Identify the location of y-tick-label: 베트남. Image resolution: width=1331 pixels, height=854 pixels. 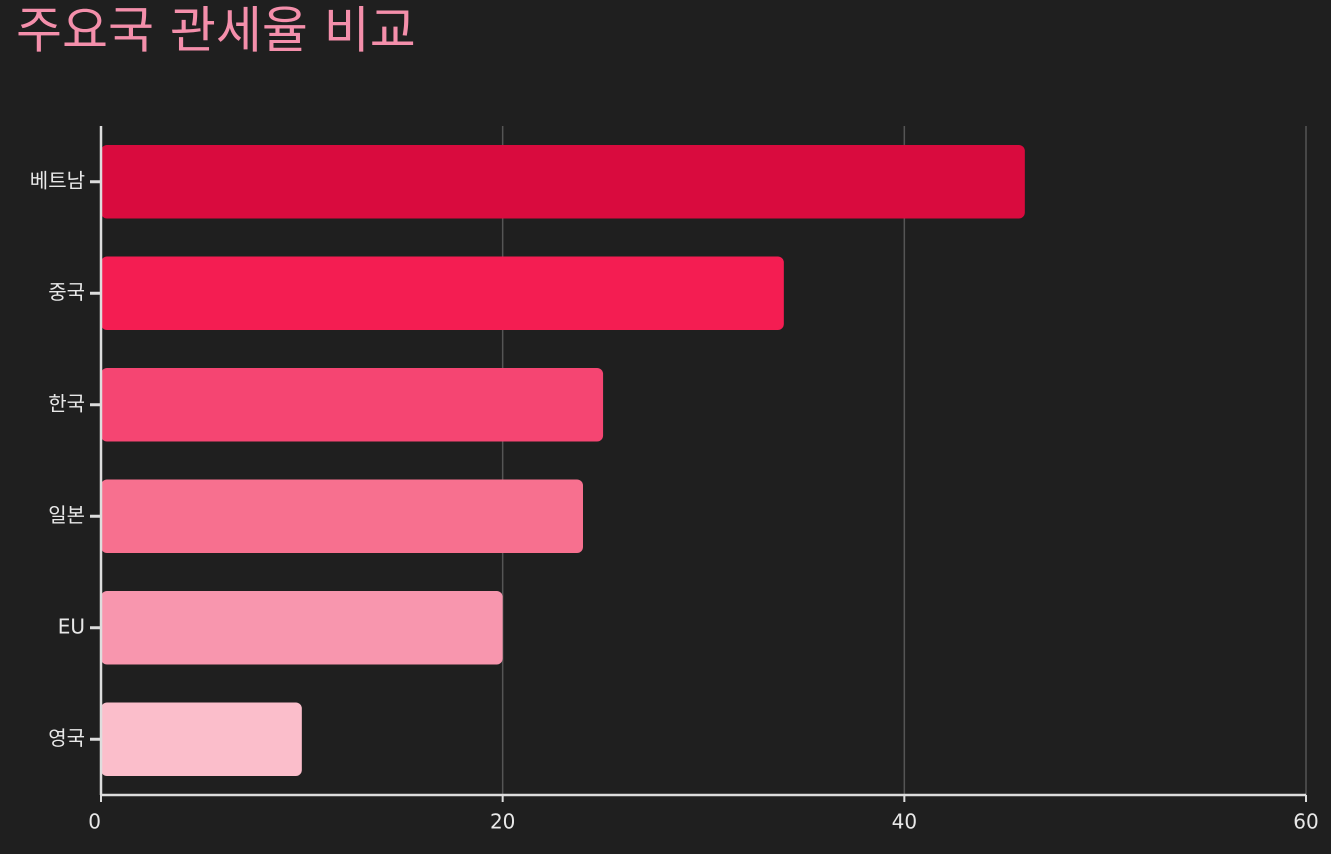
(57, 180).